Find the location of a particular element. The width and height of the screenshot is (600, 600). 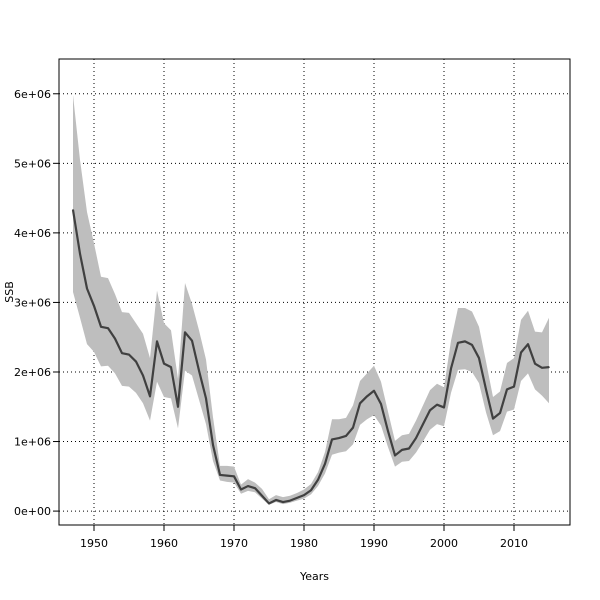

data-point-1955 is located at coordinates (129, 354).